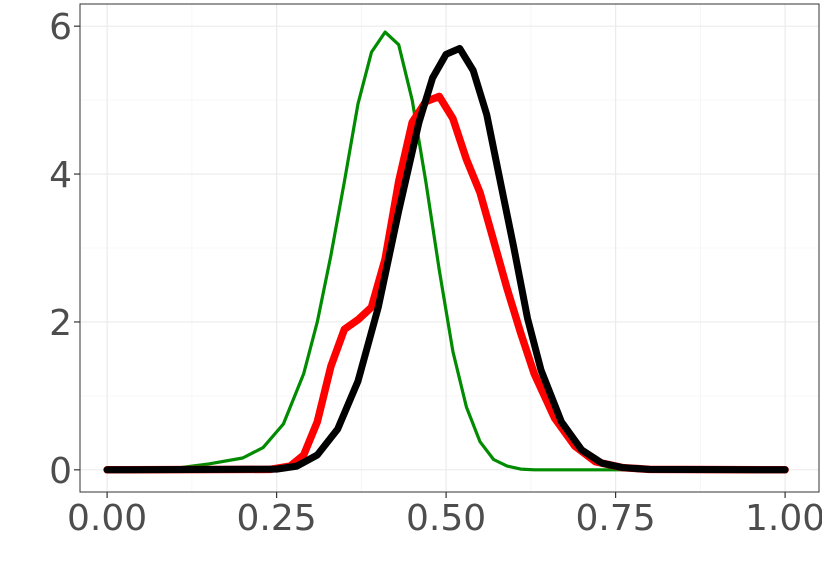 The width and height of the screenshot is (822, 587). I want to click on y-tick-label: 0, so click(60, 471).